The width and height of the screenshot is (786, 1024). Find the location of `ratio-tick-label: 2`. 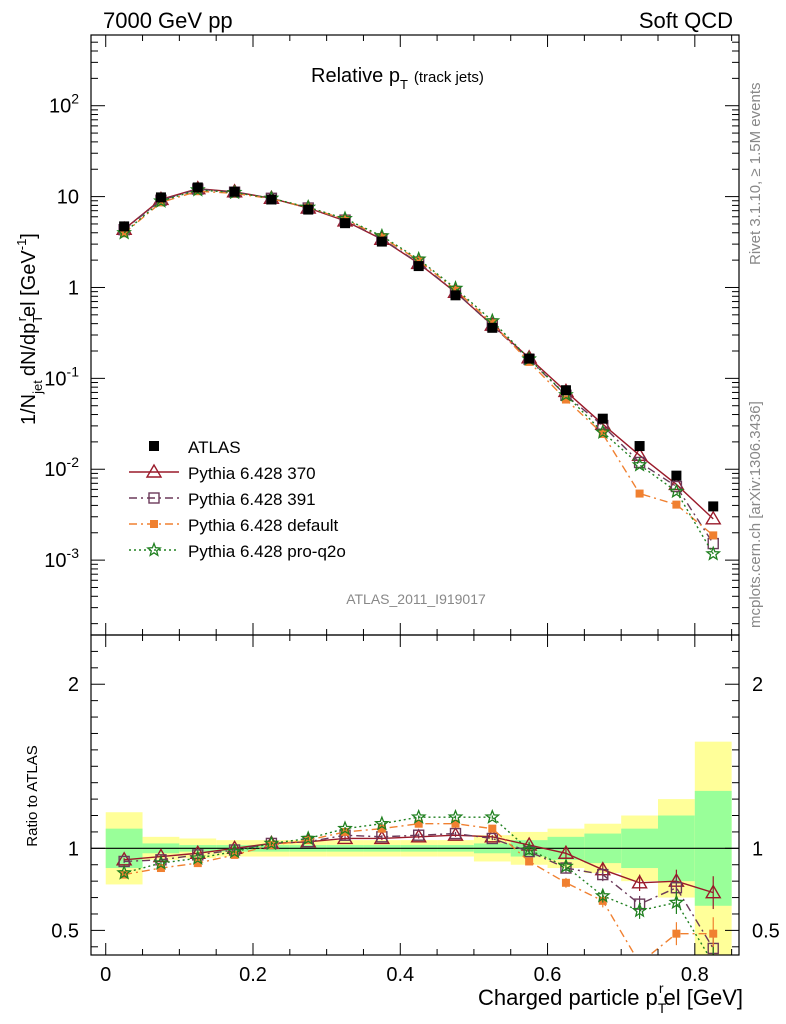

ratio-tick-label: 2 is located at coordinates (73, 685).